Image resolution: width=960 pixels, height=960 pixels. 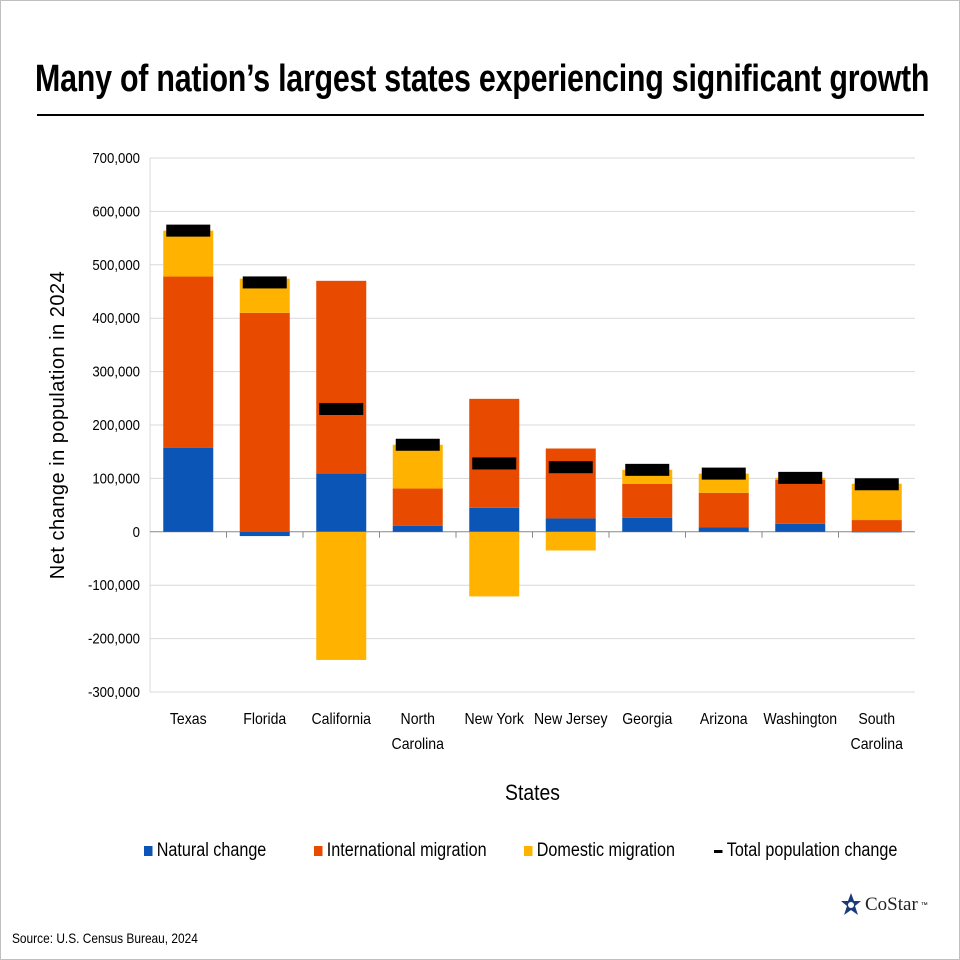 I want to click on legend-label: Total population change, so click(x=812, y=850).